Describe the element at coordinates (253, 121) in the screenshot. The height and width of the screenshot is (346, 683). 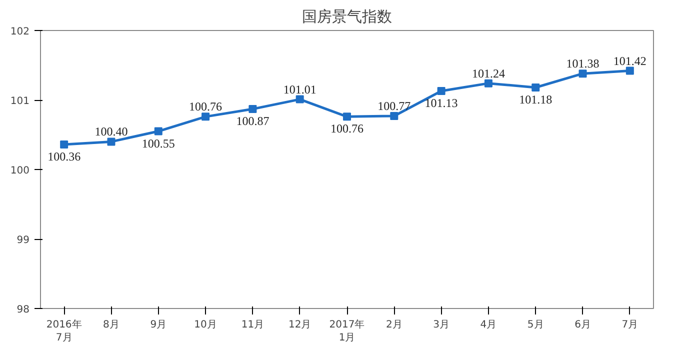
I see `data-label: 100.87` at that location.